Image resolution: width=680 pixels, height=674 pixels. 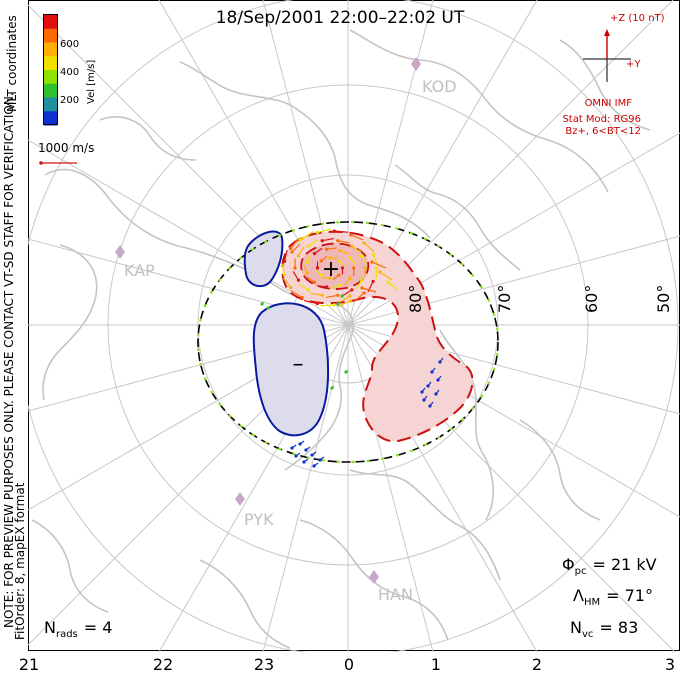 I want to click on station-kod: KOD, so click(x=434, y=76).